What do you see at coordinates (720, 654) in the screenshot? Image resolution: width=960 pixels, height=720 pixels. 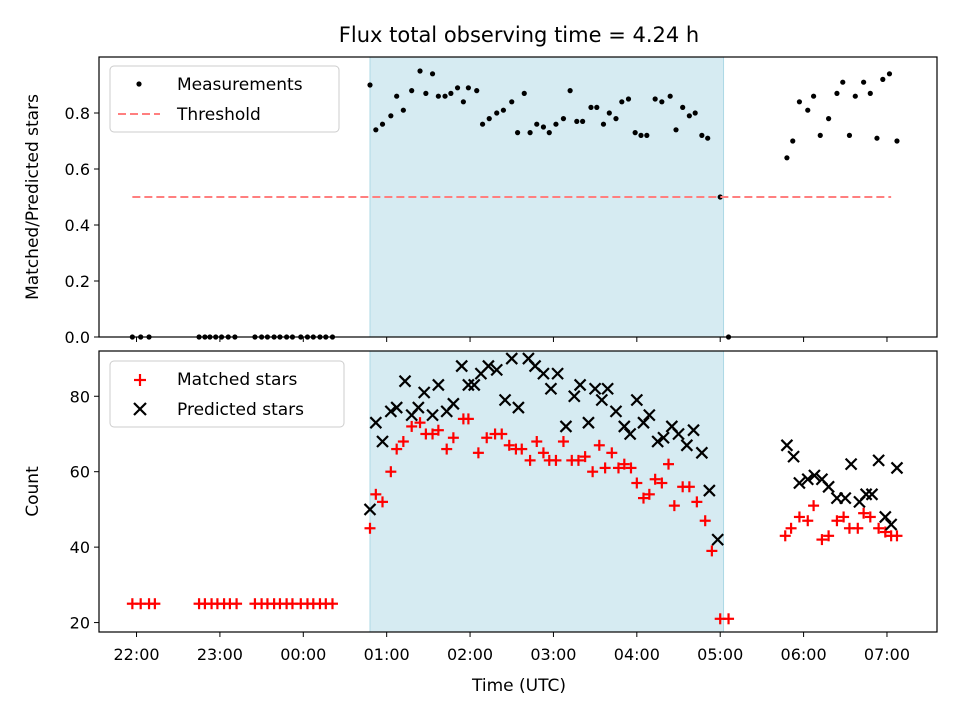 I see `x-tick-label: 05:00` at bounding box center [720, 654].